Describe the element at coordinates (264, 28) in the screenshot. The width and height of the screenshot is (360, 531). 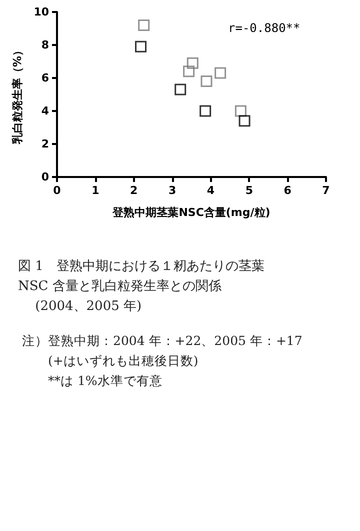
I see `annotation: r=-0.880**` at that location.